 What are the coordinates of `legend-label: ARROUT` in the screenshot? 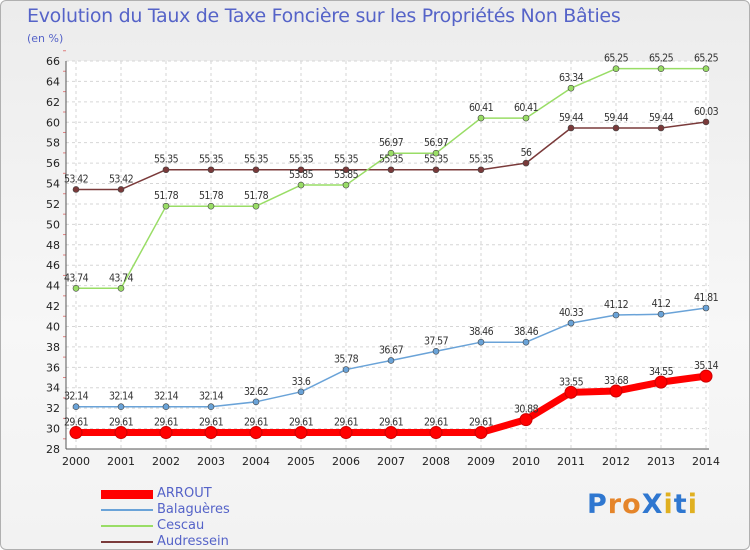 It's located at (184, 493).